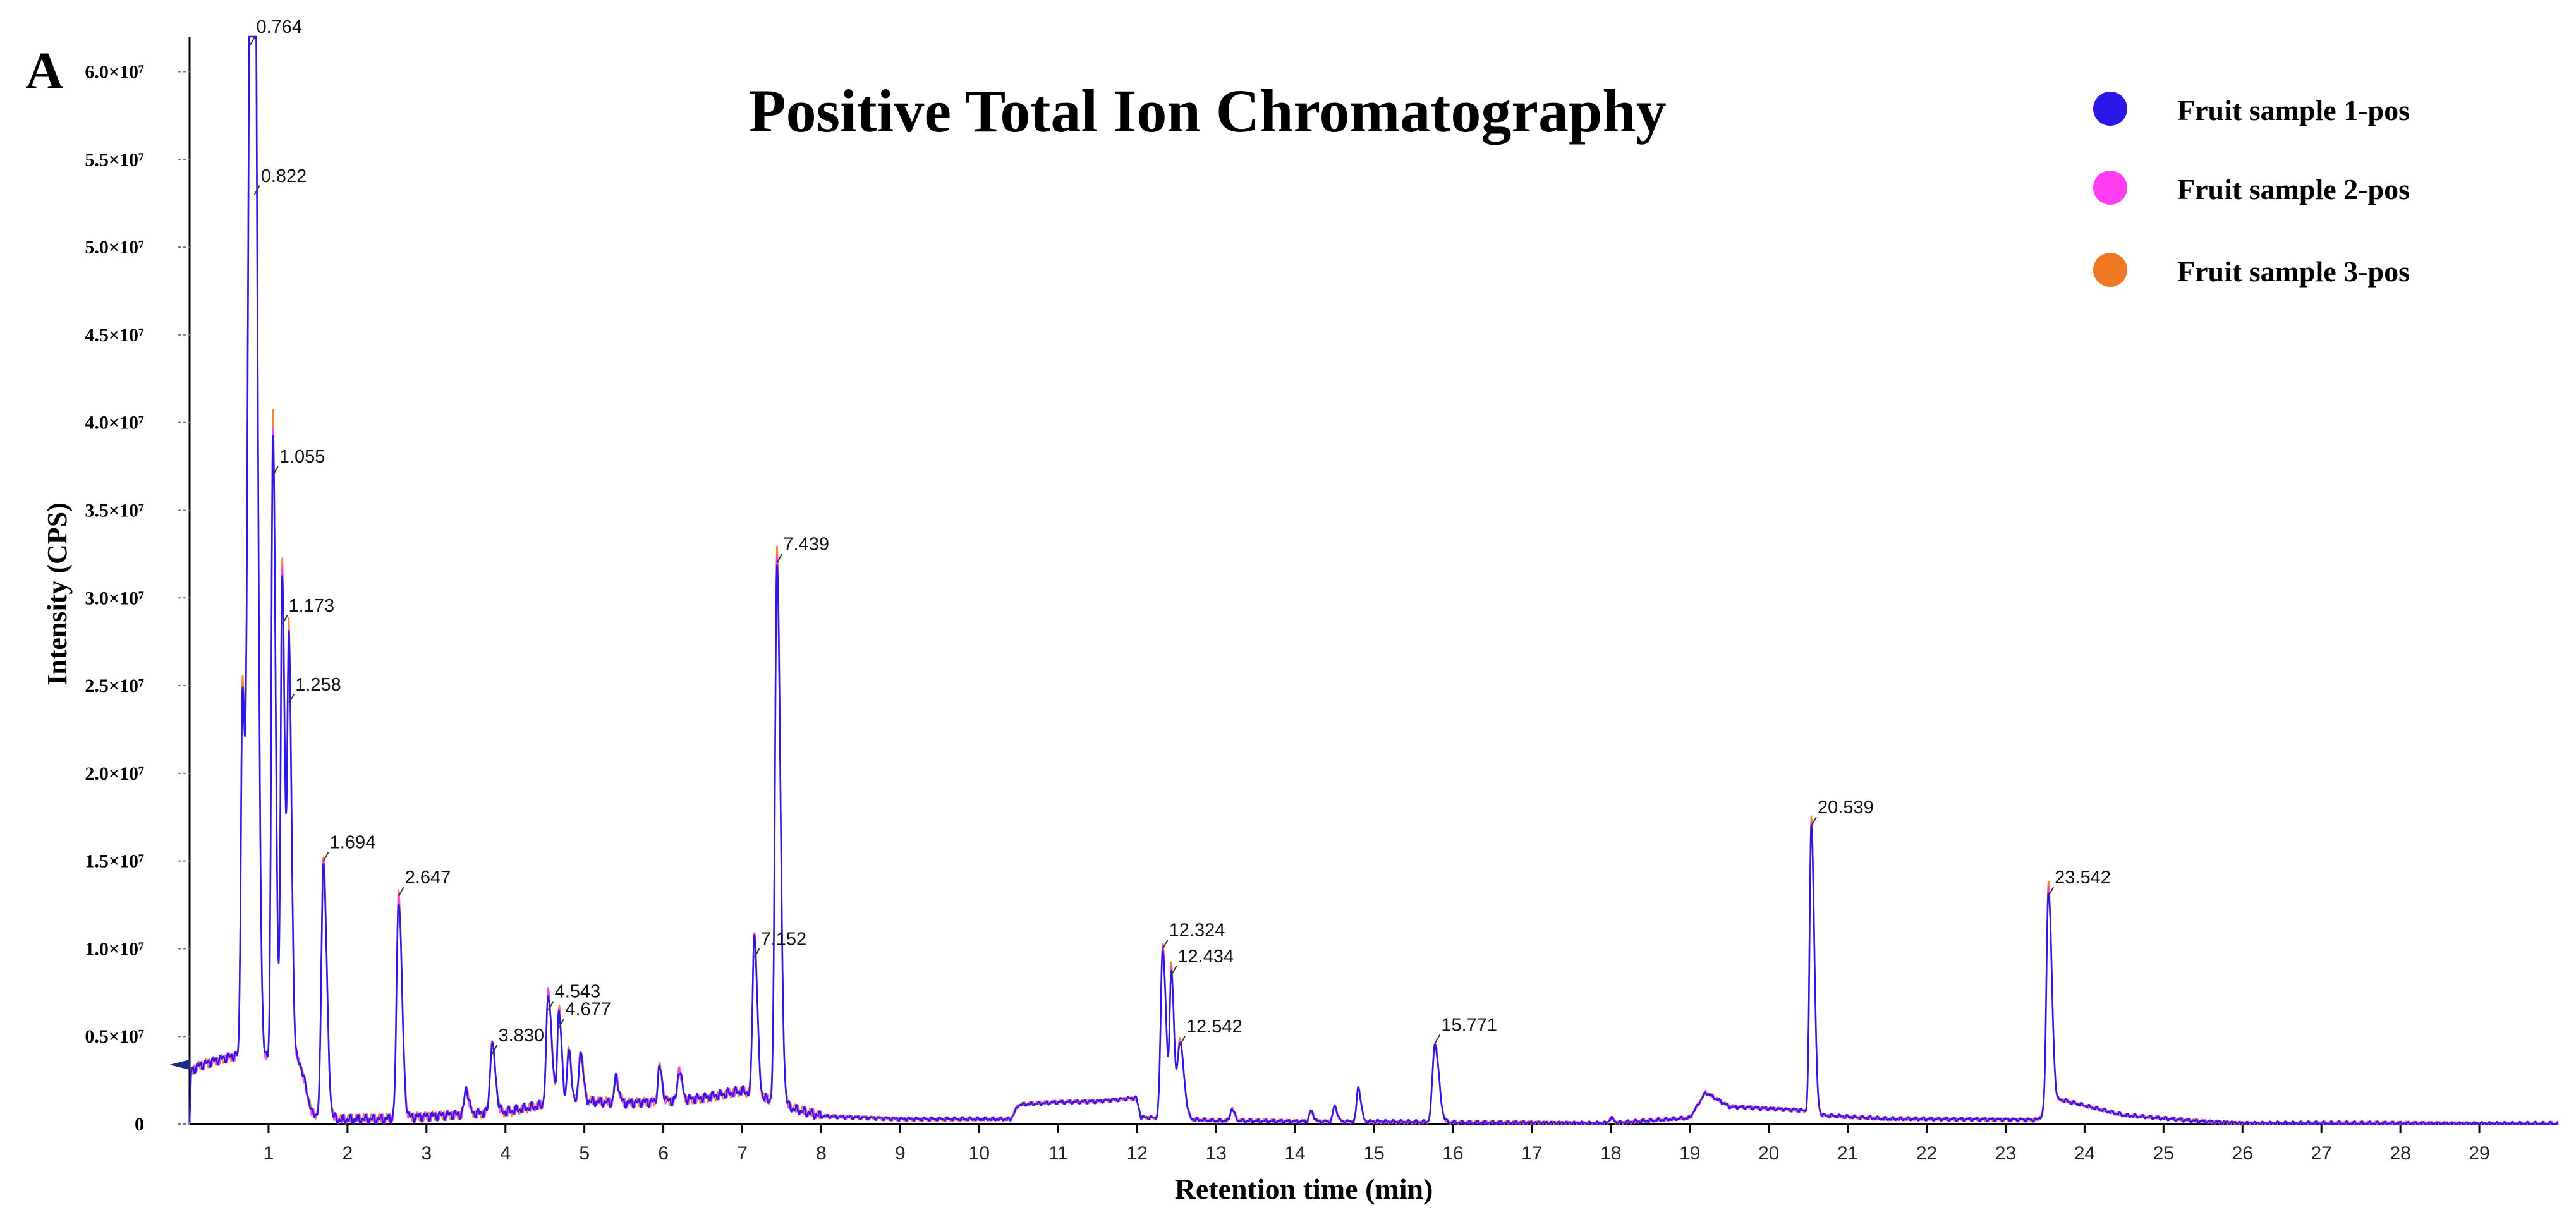  Describe the element at coordinates (353, 843) in the screenshot. I see `peak-label-1-694: 1.694` at that location.